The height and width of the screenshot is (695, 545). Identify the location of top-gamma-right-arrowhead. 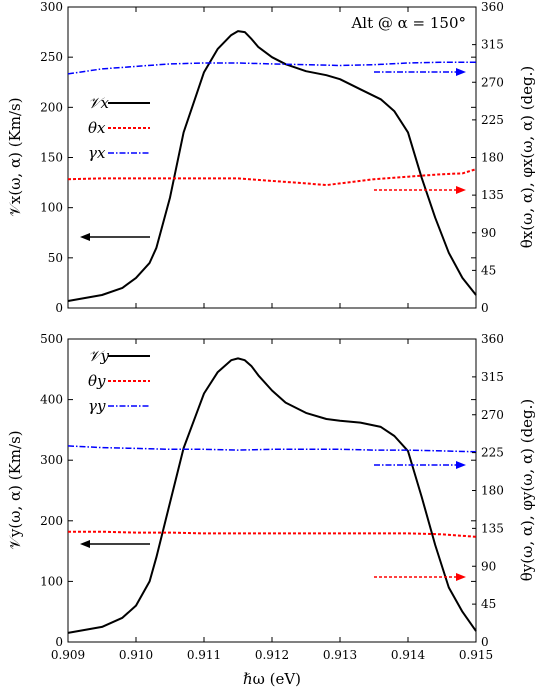
(461, 72).